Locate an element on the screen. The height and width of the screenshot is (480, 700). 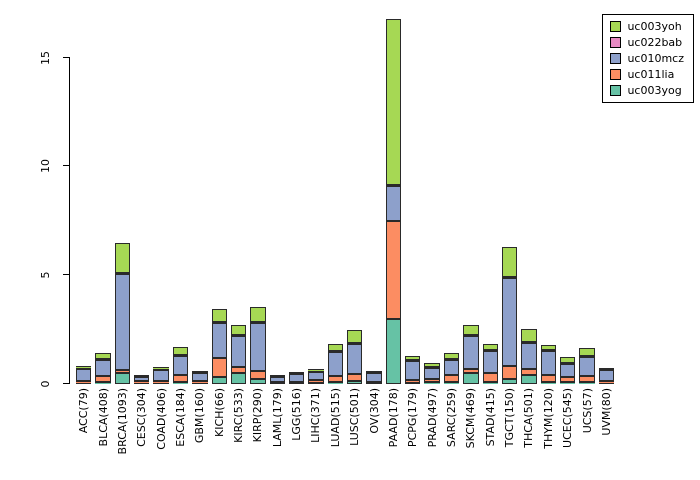
x-tick-label-cell: ESCA(184) is located at coordinates (180, 433).